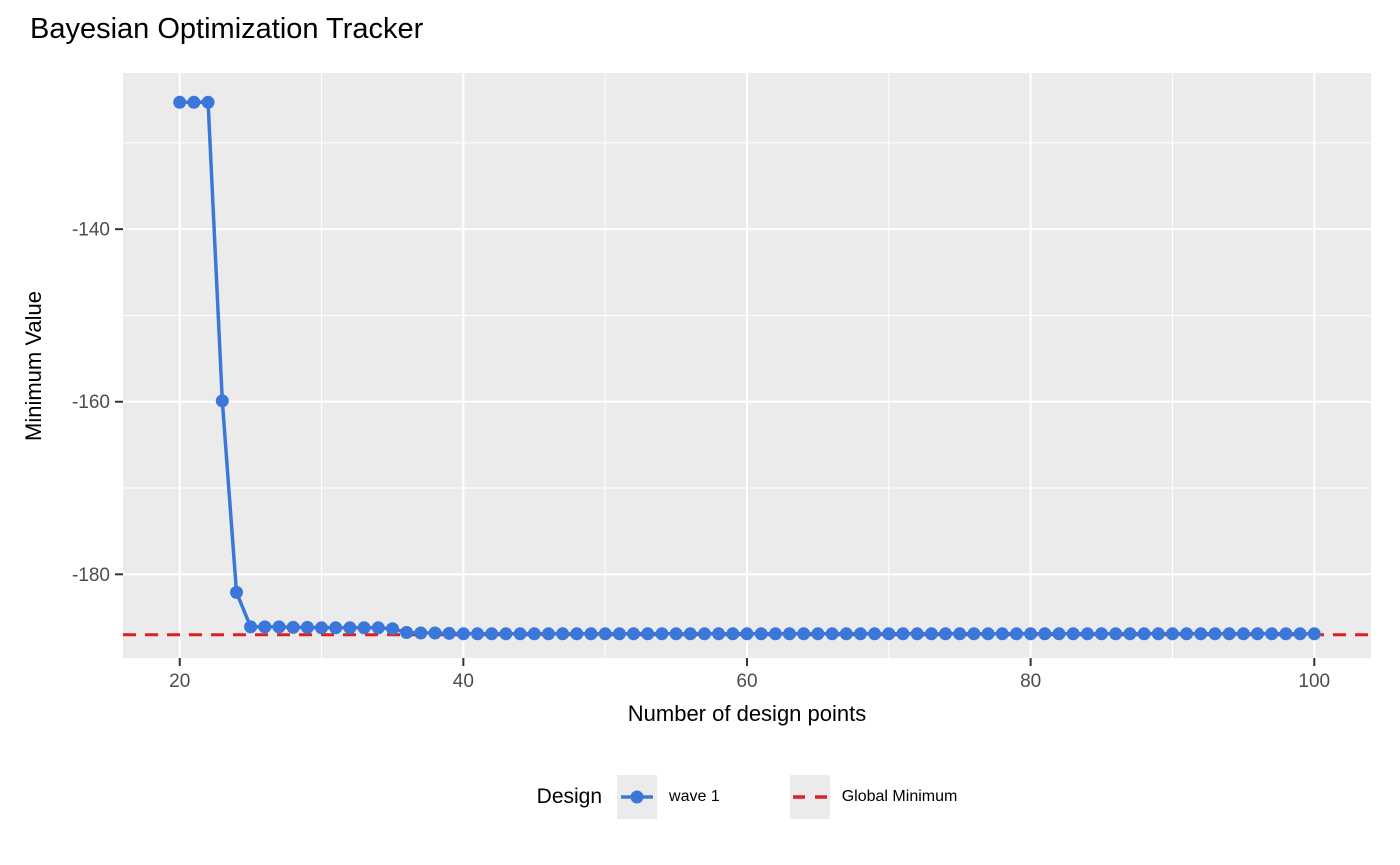 This screenshot has width=1400, height=865. Describe the element at coordinates (747, 713) in the screenshot. I see `x-axis-title: Number of design points` at that location.